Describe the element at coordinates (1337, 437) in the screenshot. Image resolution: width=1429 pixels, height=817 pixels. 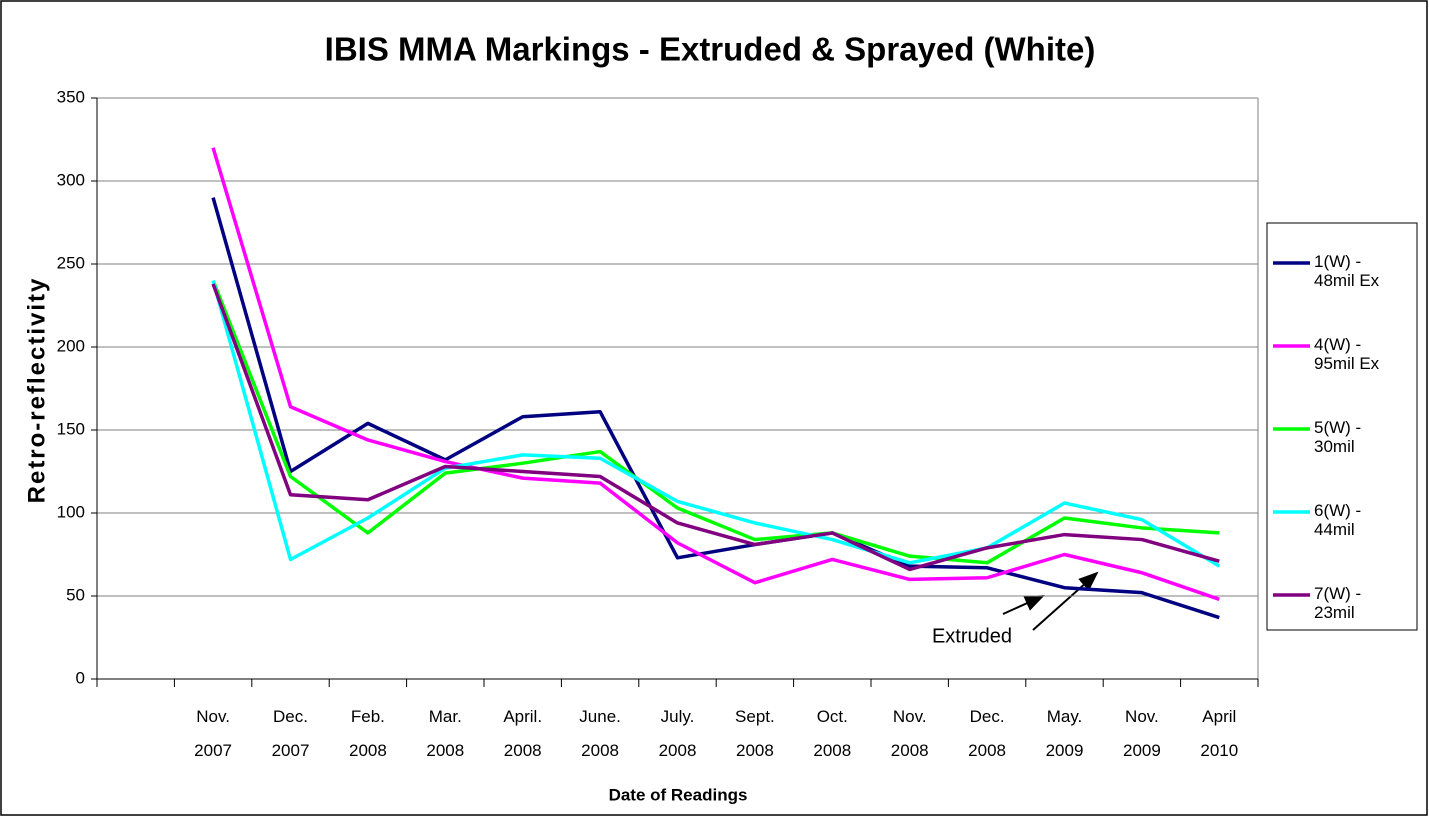
I see `legend-label: 5(W) -30mil` at that location.